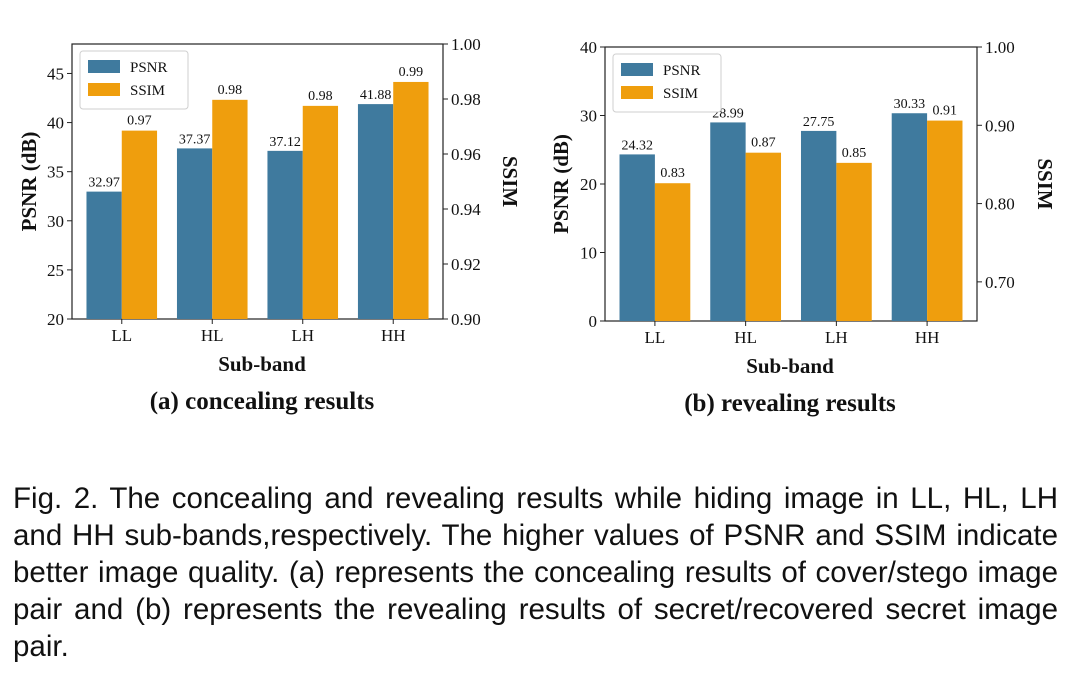  Describe the element at coordinates (257, 181) in the screenshot. I see `plot-frame` at that location.